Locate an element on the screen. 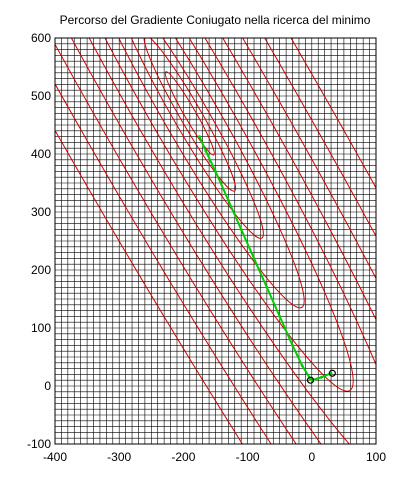  y-tick-label: 0 is located at coordinates (47, 386).